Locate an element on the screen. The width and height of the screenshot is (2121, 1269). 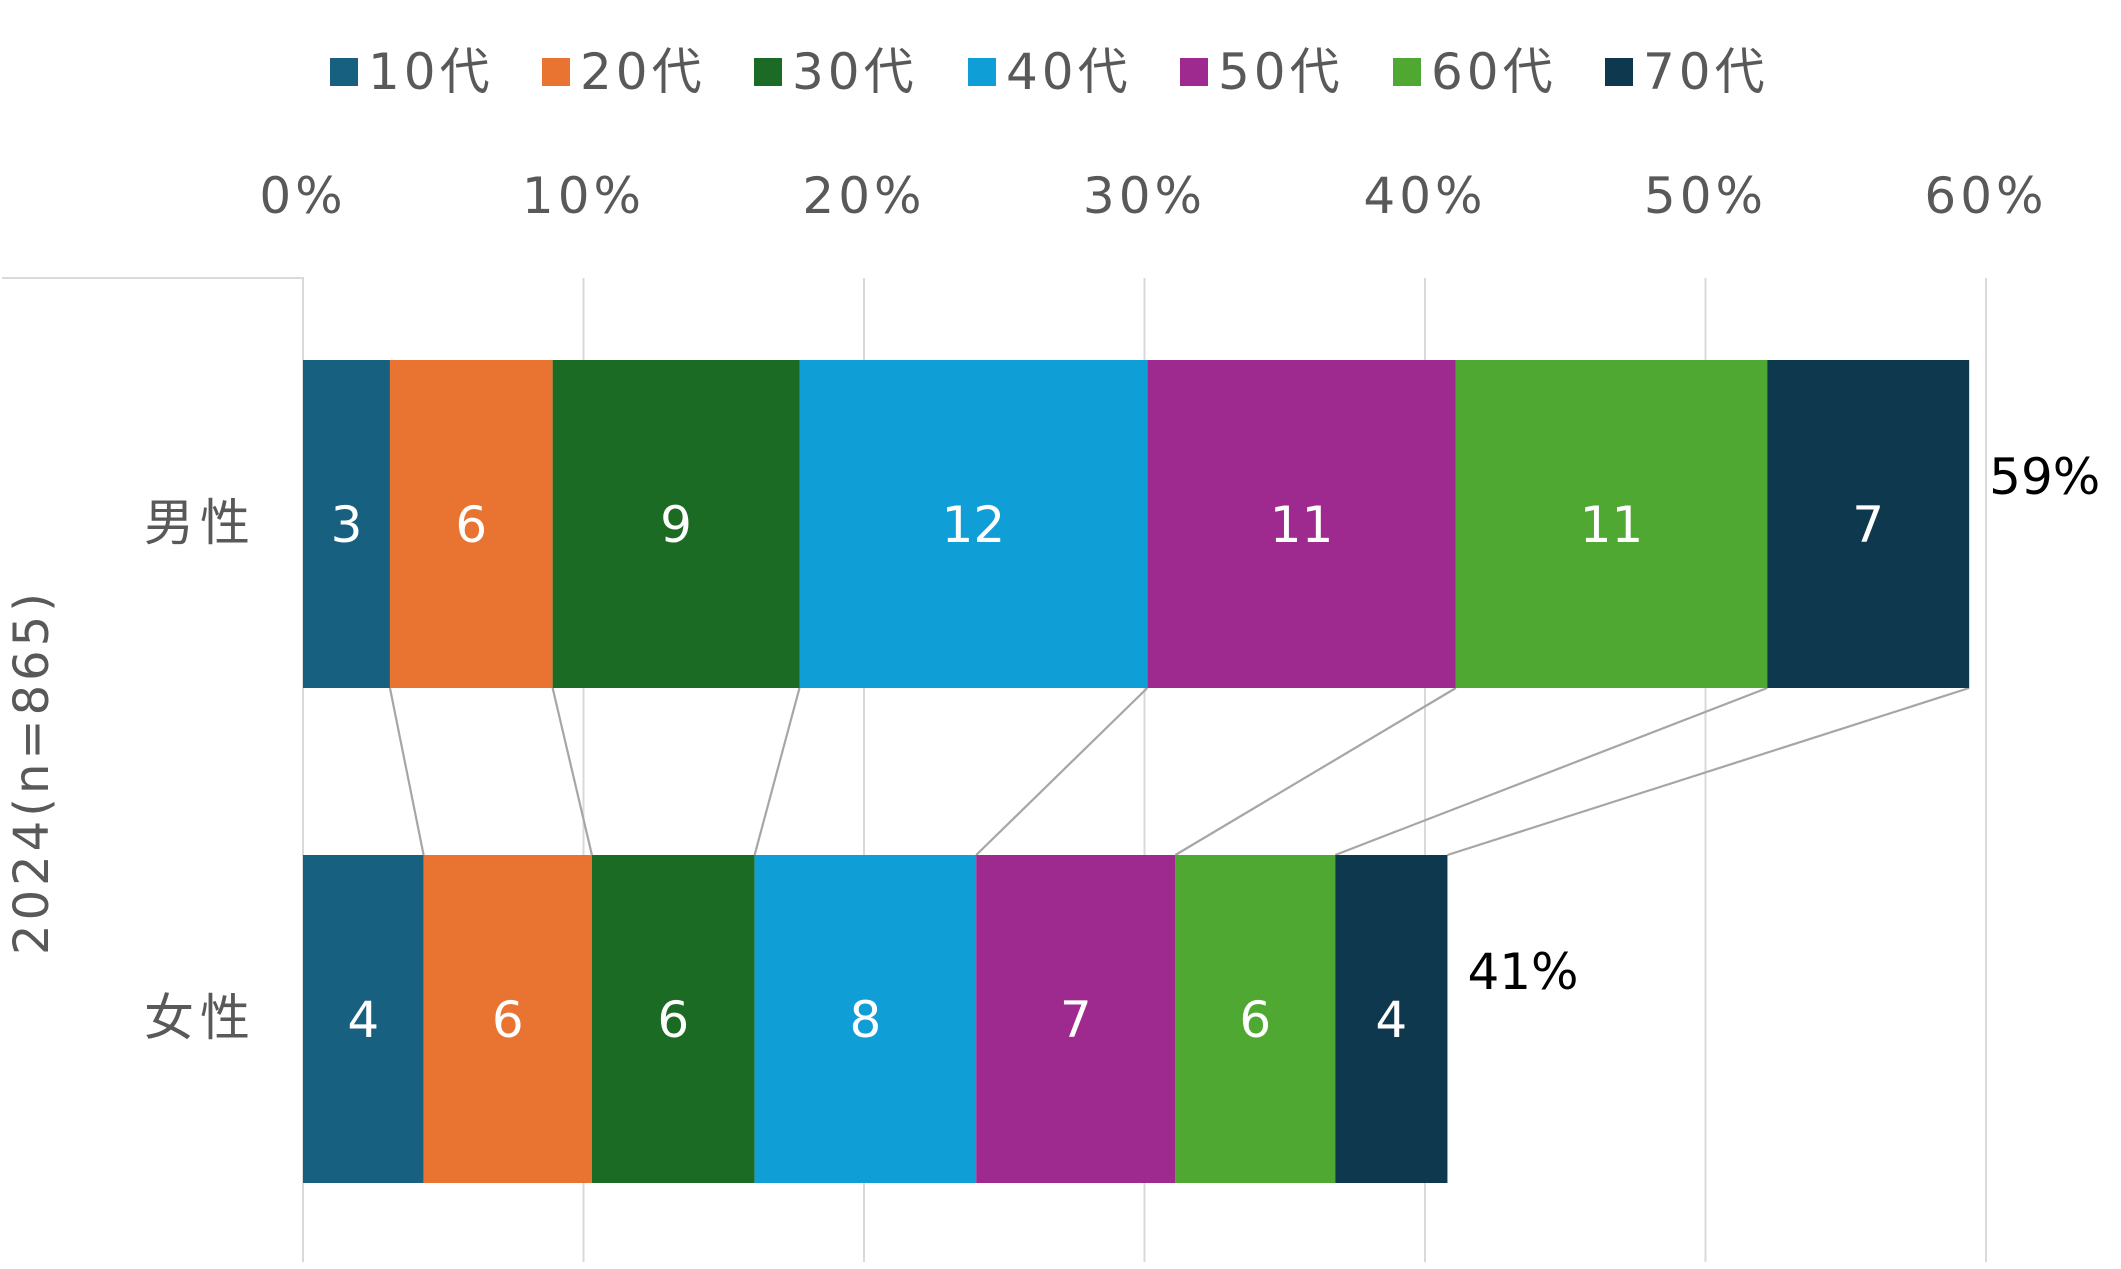
x-tick-label: 30% is located at coordinates (1144, 196).